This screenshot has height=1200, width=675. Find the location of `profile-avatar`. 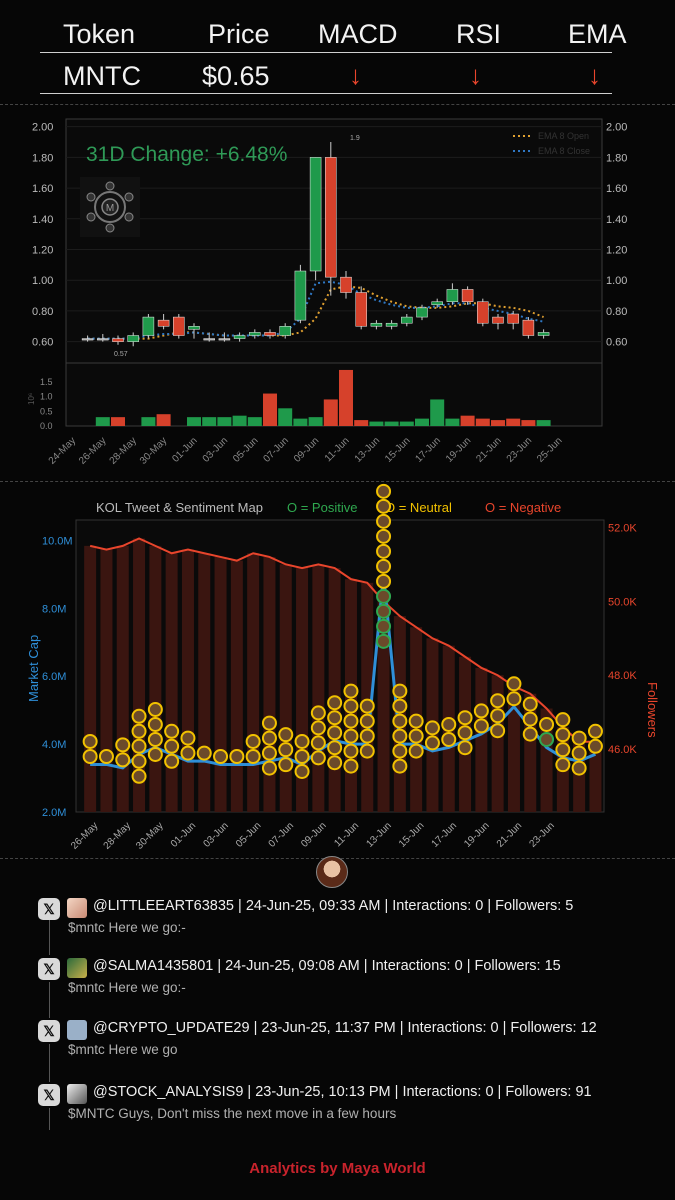

profile-avatar is located at coordinates (332, 872).